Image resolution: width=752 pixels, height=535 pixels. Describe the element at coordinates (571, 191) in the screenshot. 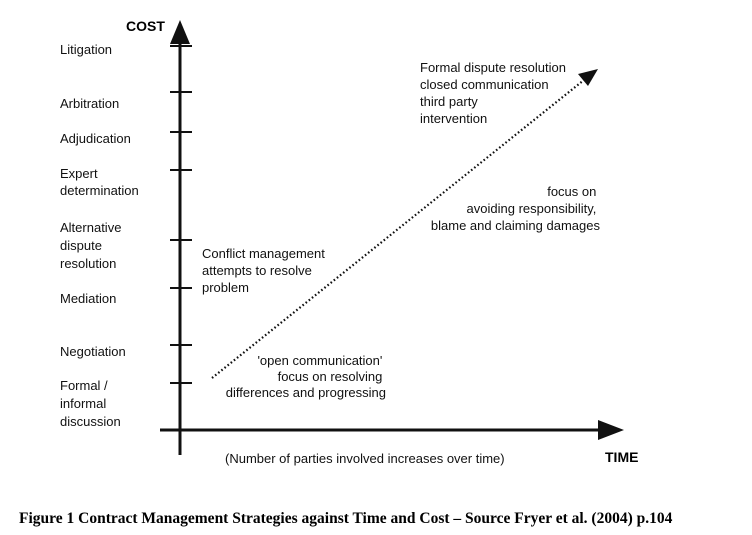

I see `annotation-line: focus on` at that location.